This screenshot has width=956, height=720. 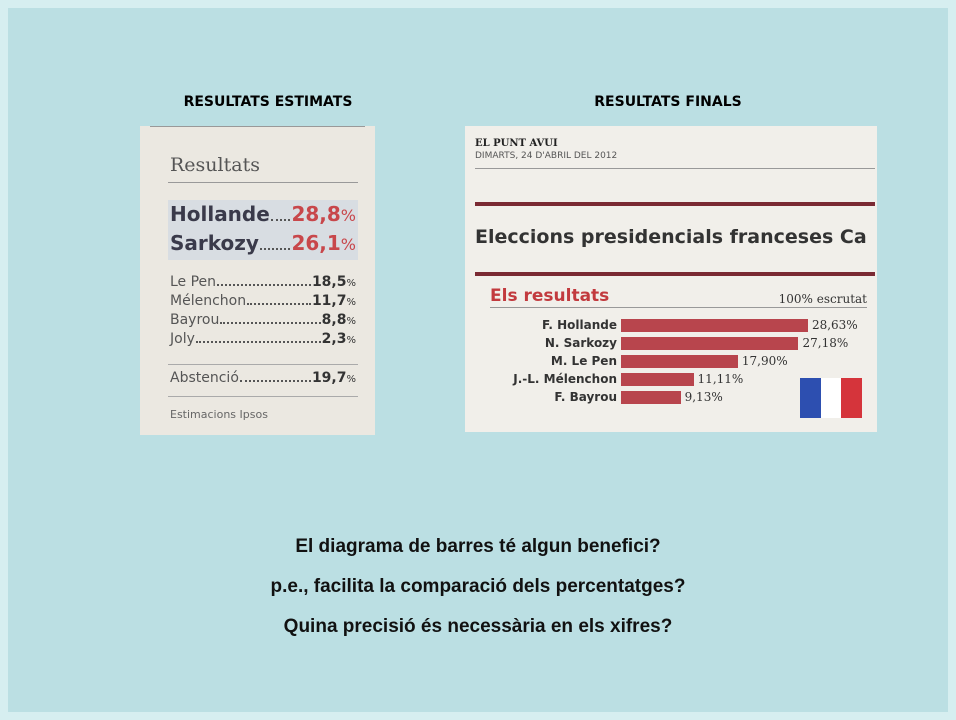 I want to click on value-label: 27,18%, so click(x=825, y=343).